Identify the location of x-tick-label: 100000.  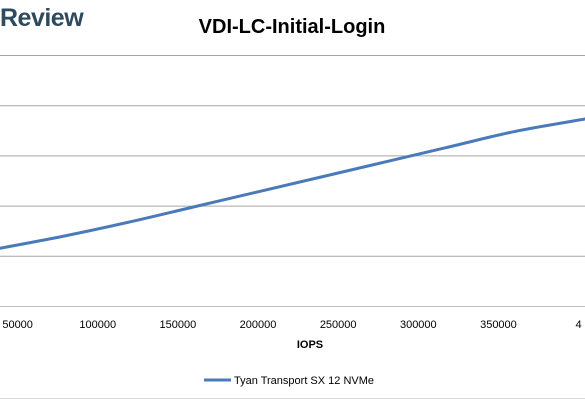
(97, 325).